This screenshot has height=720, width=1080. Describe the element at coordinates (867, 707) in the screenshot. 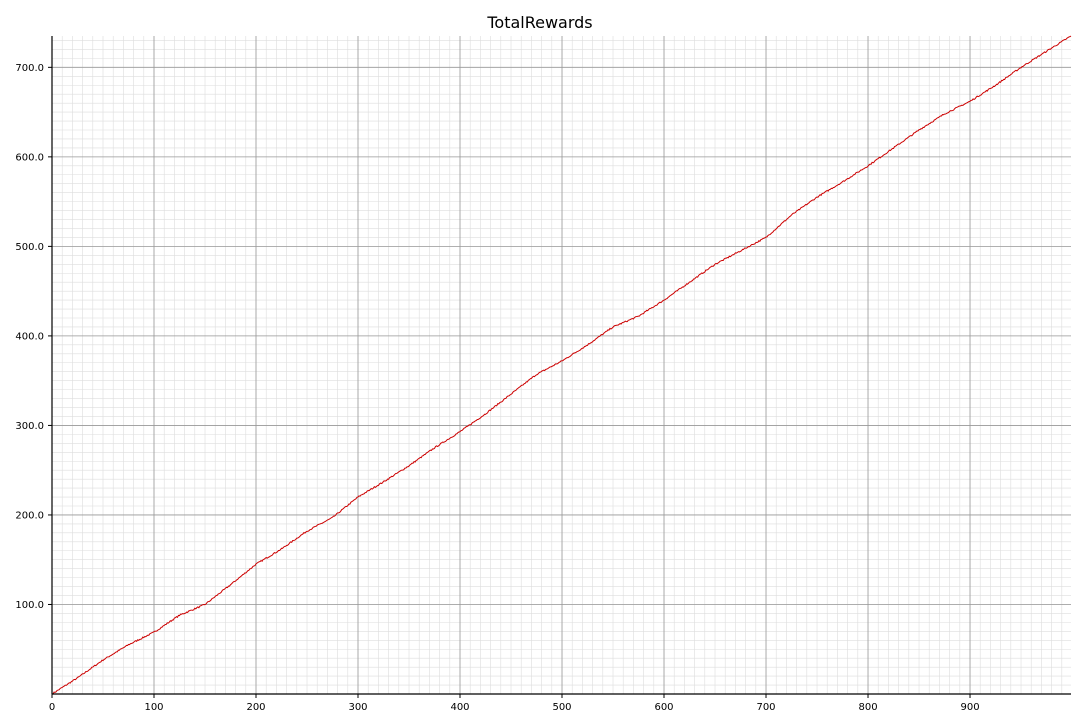

I see `x-tick-label: 800` at that location.